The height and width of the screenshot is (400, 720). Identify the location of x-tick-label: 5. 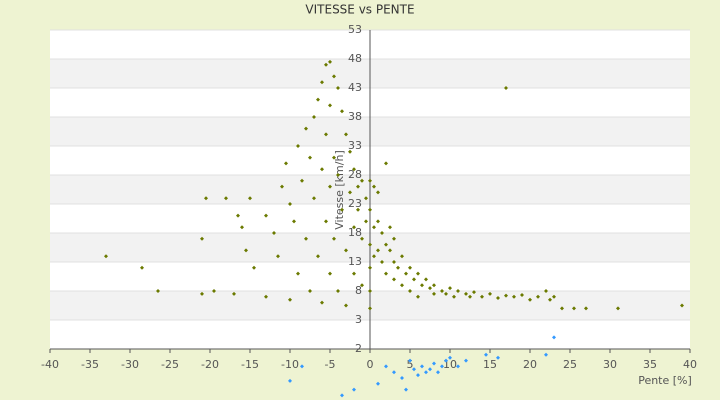
(410, 364).